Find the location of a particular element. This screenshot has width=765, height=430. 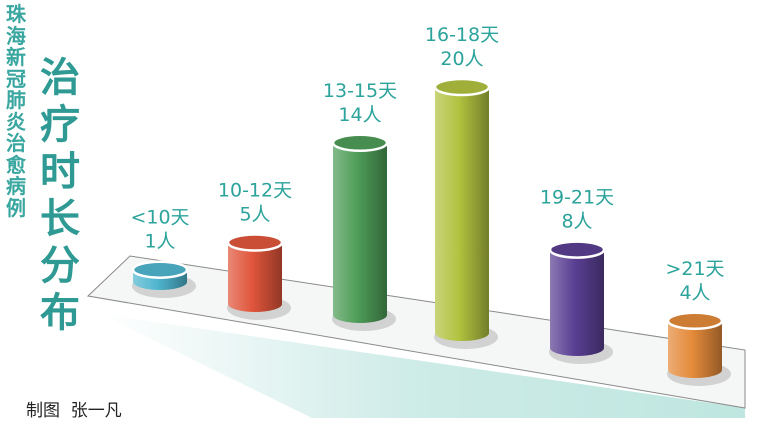

category-label: >21天 is located at coordinates (694, 269).